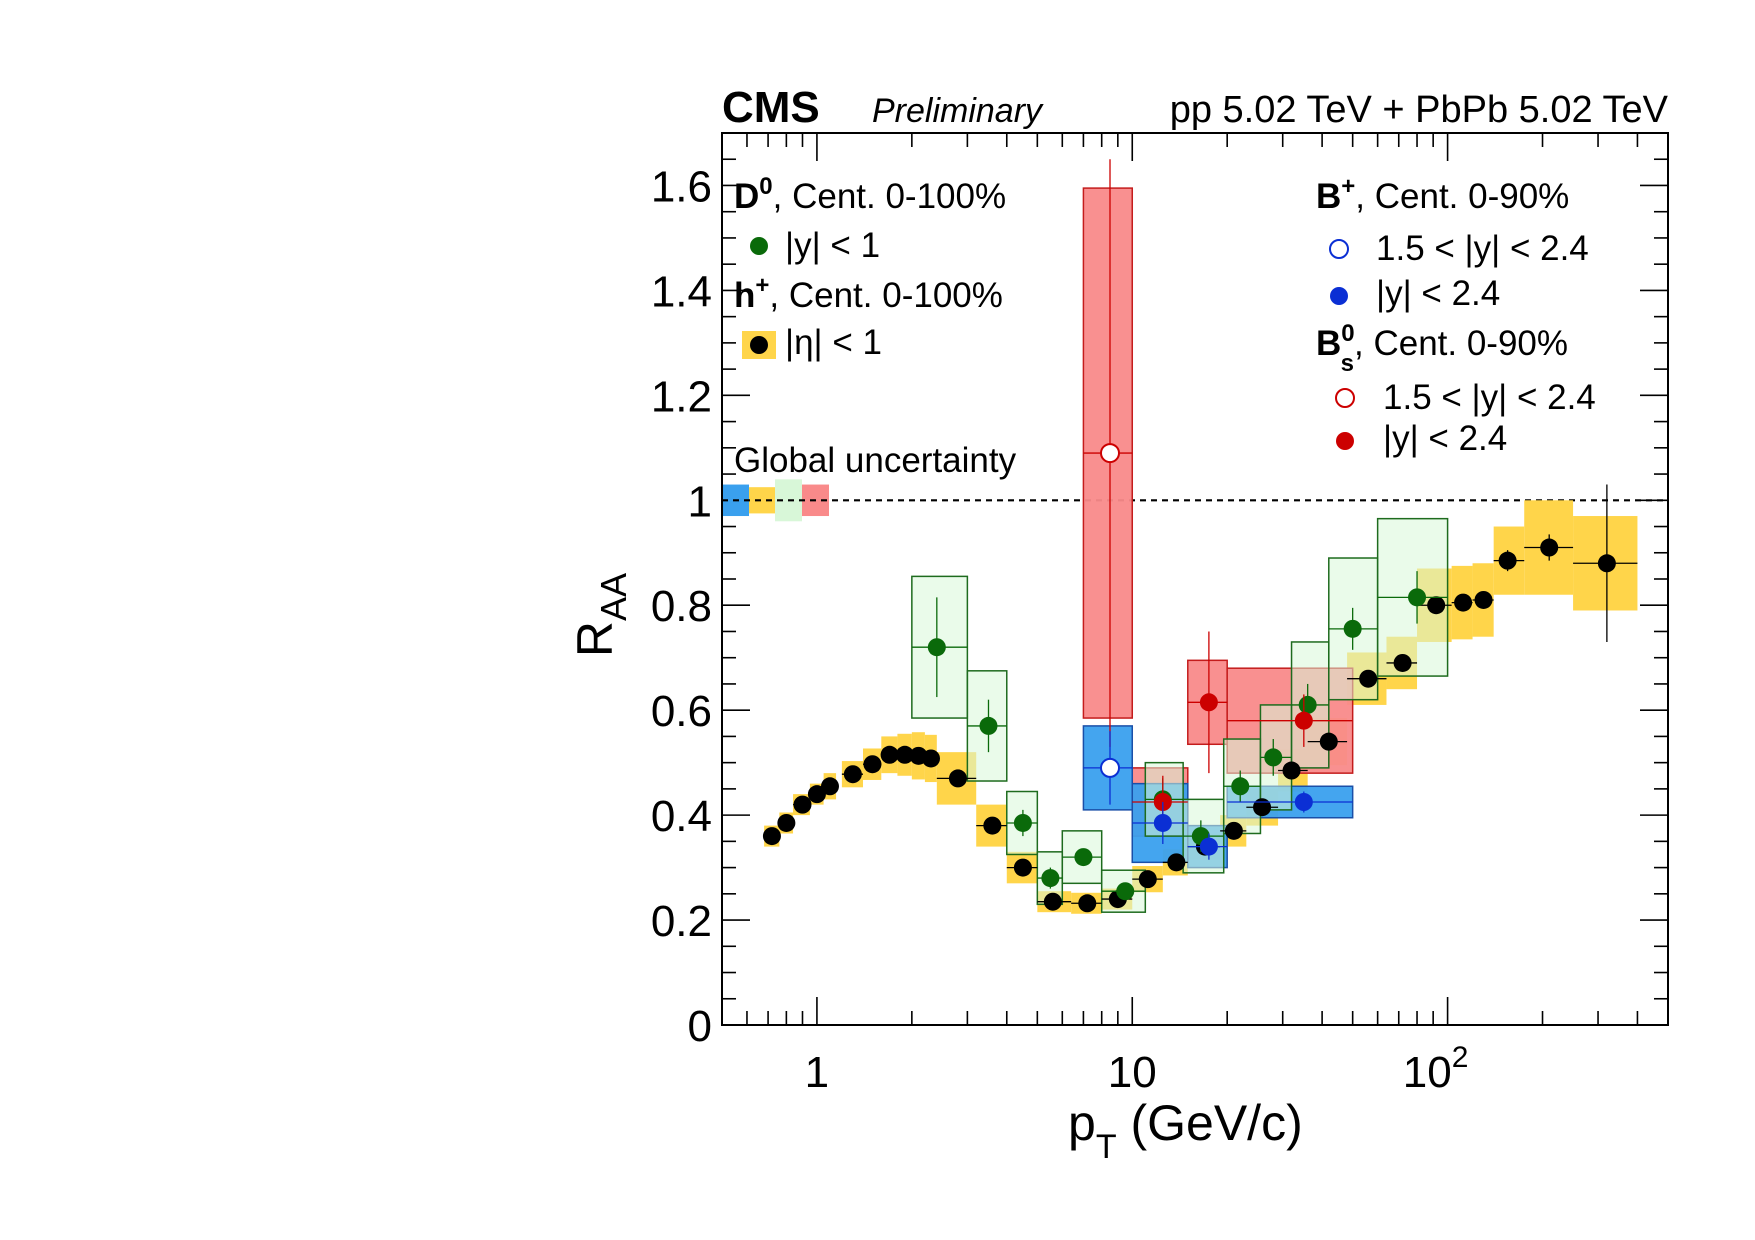  Describe the element at coordinates (1419, 110) in the screenshot. I see `energy-label: pp 5.02 TeV + PbPb 5.02 TeV` at that location.